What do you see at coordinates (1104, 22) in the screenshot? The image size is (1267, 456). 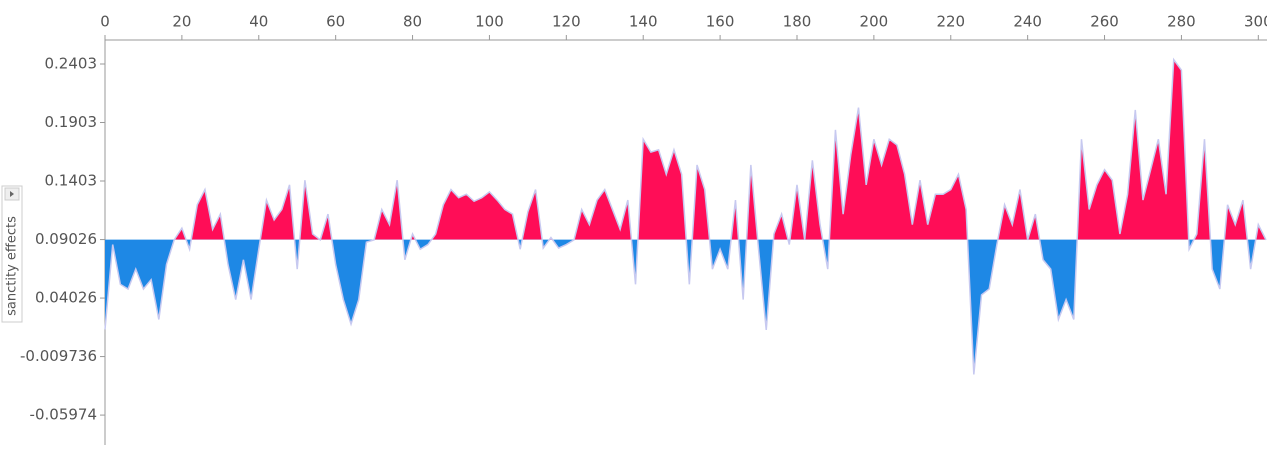 I see `x-tick-label: 260` at bounding box center [1104, 22].